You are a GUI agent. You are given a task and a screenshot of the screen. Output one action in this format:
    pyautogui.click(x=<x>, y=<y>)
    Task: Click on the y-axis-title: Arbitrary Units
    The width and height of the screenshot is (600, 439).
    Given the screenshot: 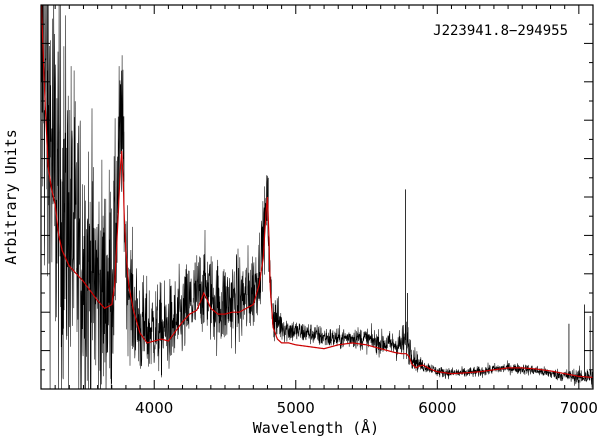 What is the action you would take?
    pyautogui.click(x=11, y=196)
    